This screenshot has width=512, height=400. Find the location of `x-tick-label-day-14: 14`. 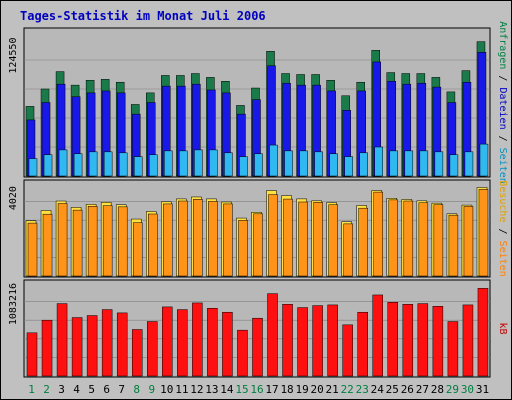

x-tick-label-day-14: 14 is located at coordinates (227, 389).